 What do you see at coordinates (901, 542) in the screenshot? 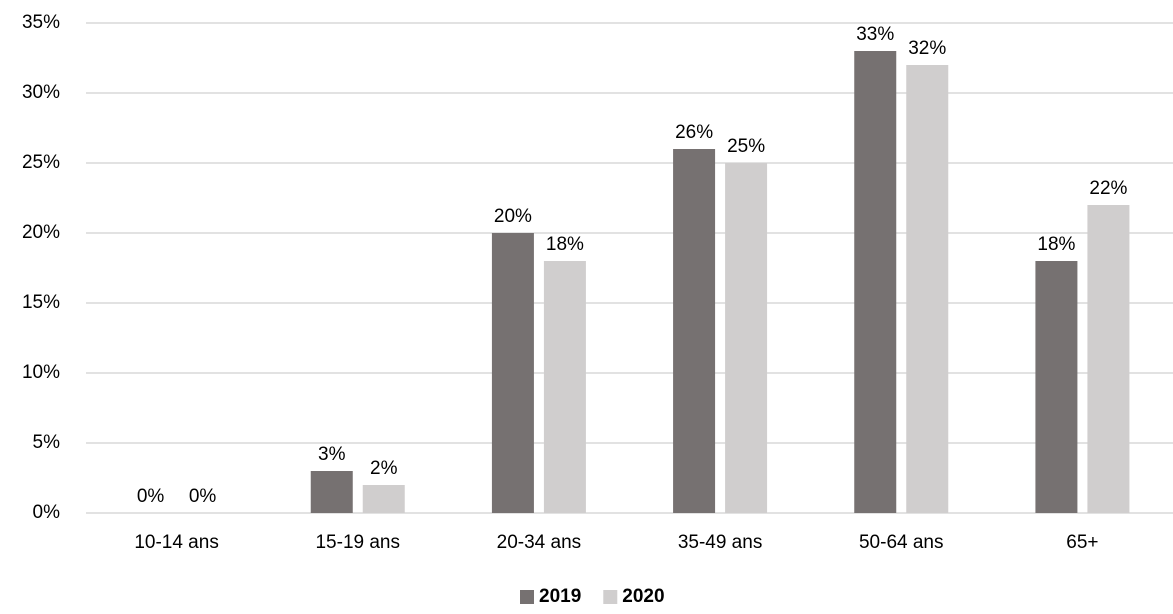
I see `x-tick-label: 50-64 ans` at bounding box center [901, 542].